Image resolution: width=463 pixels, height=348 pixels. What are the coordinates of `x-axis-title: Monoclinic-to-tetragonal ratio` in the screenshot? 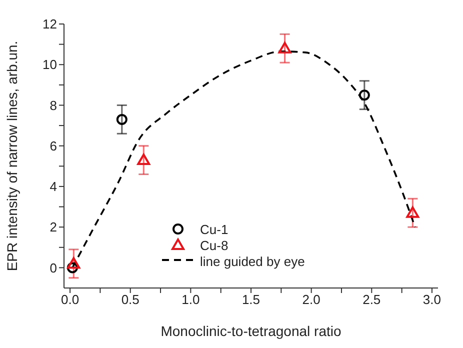 It's located at (251, 331).